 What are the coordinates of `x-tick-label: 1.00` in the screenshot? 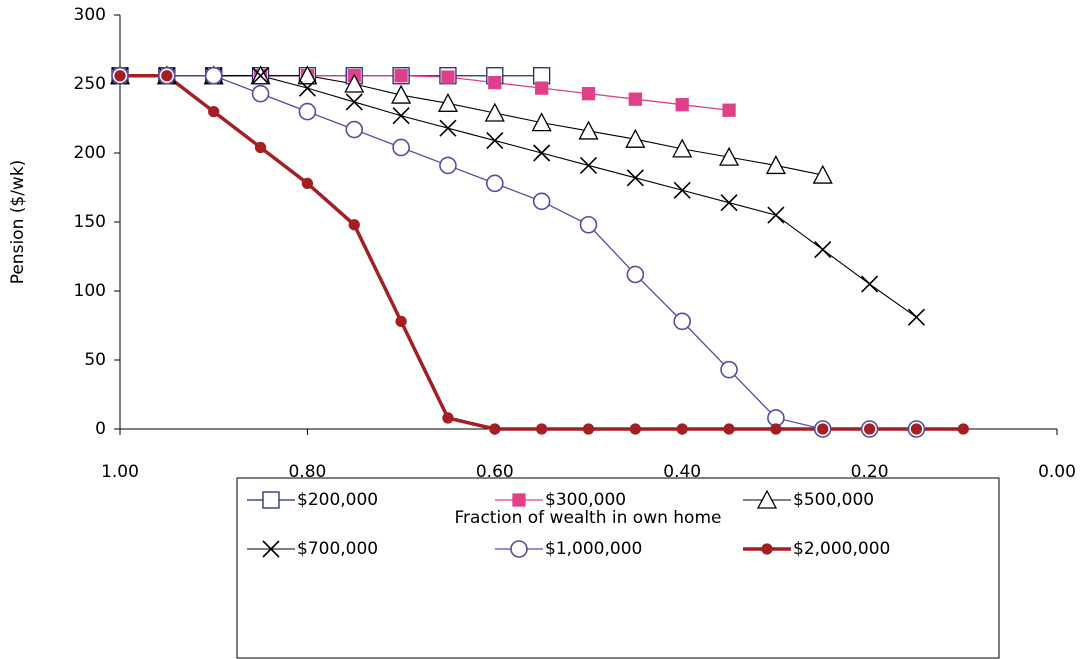 It's located at (120, 472).